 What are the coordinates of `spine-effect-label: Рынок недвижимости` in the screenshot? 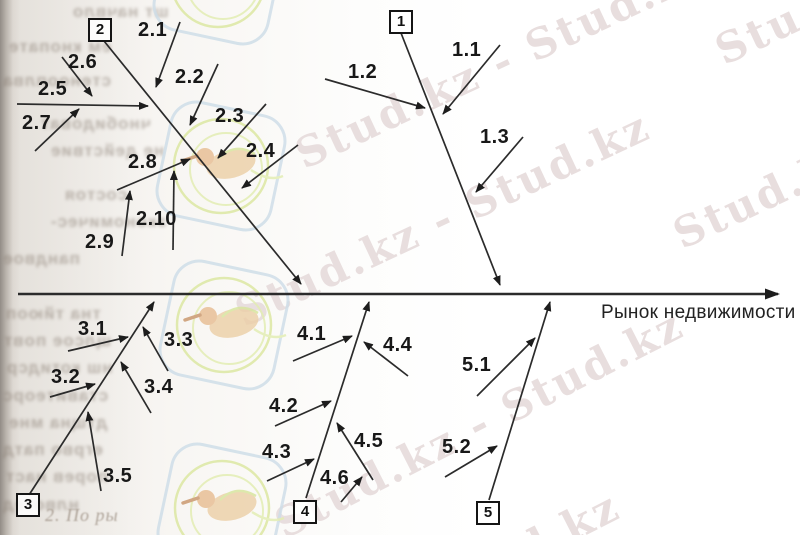 It's located at (698, 312).